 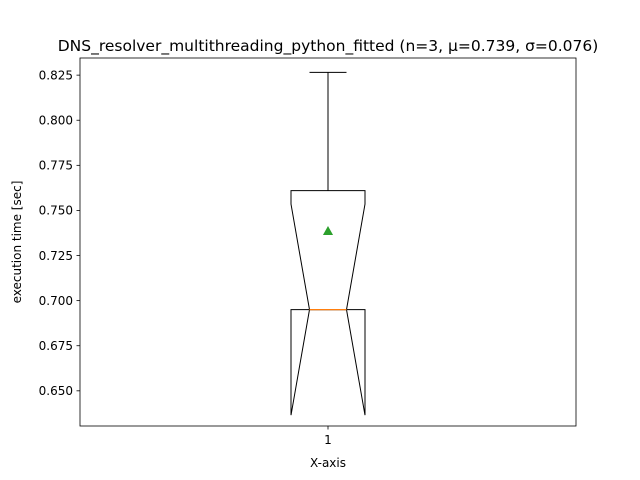 I want to click on y-tick-label: 0.650, so click(x=56, y=391).